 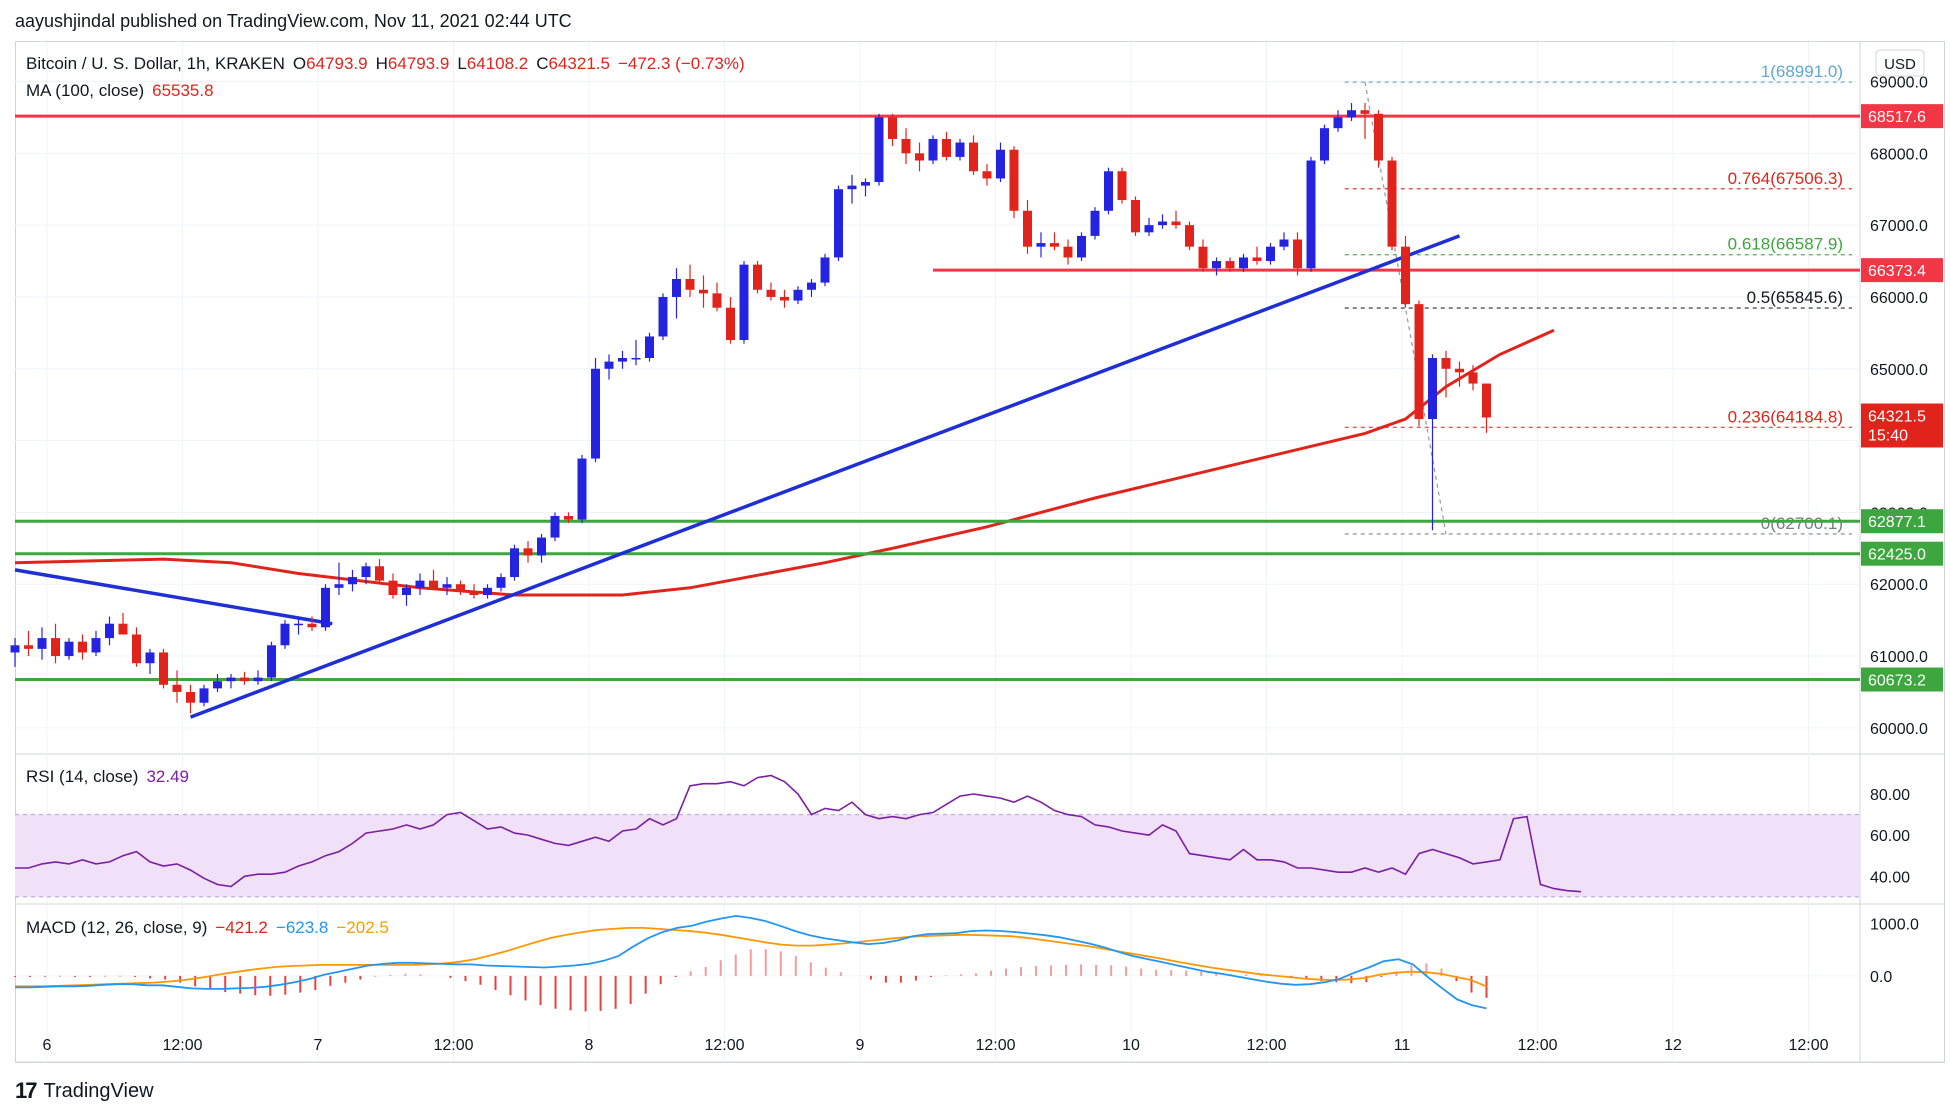 What do you see at coordinates (84, 1091) in the screenshot?
I see `footer-brand: 17 TradingView` at bounding box center [84, 1091].